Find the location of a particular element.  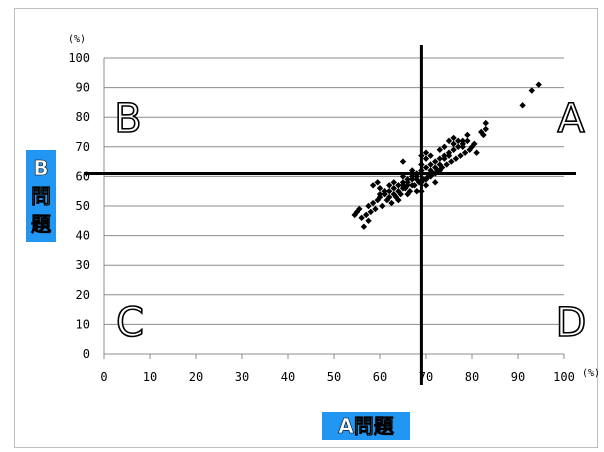

data-points is located at coordinates (446, 155).